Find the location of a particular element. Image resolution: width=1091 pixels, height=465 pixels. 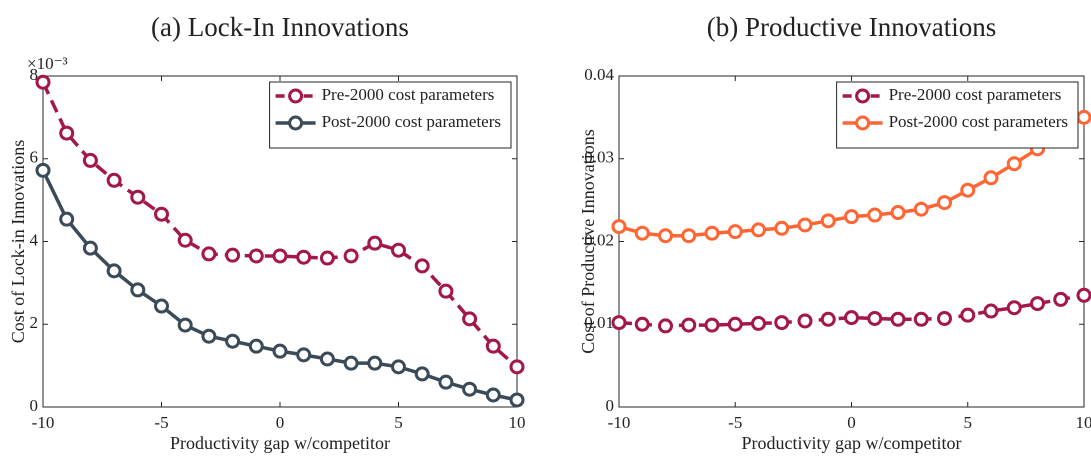

y-tick-label: 6 is located at coordinates (34, 157).